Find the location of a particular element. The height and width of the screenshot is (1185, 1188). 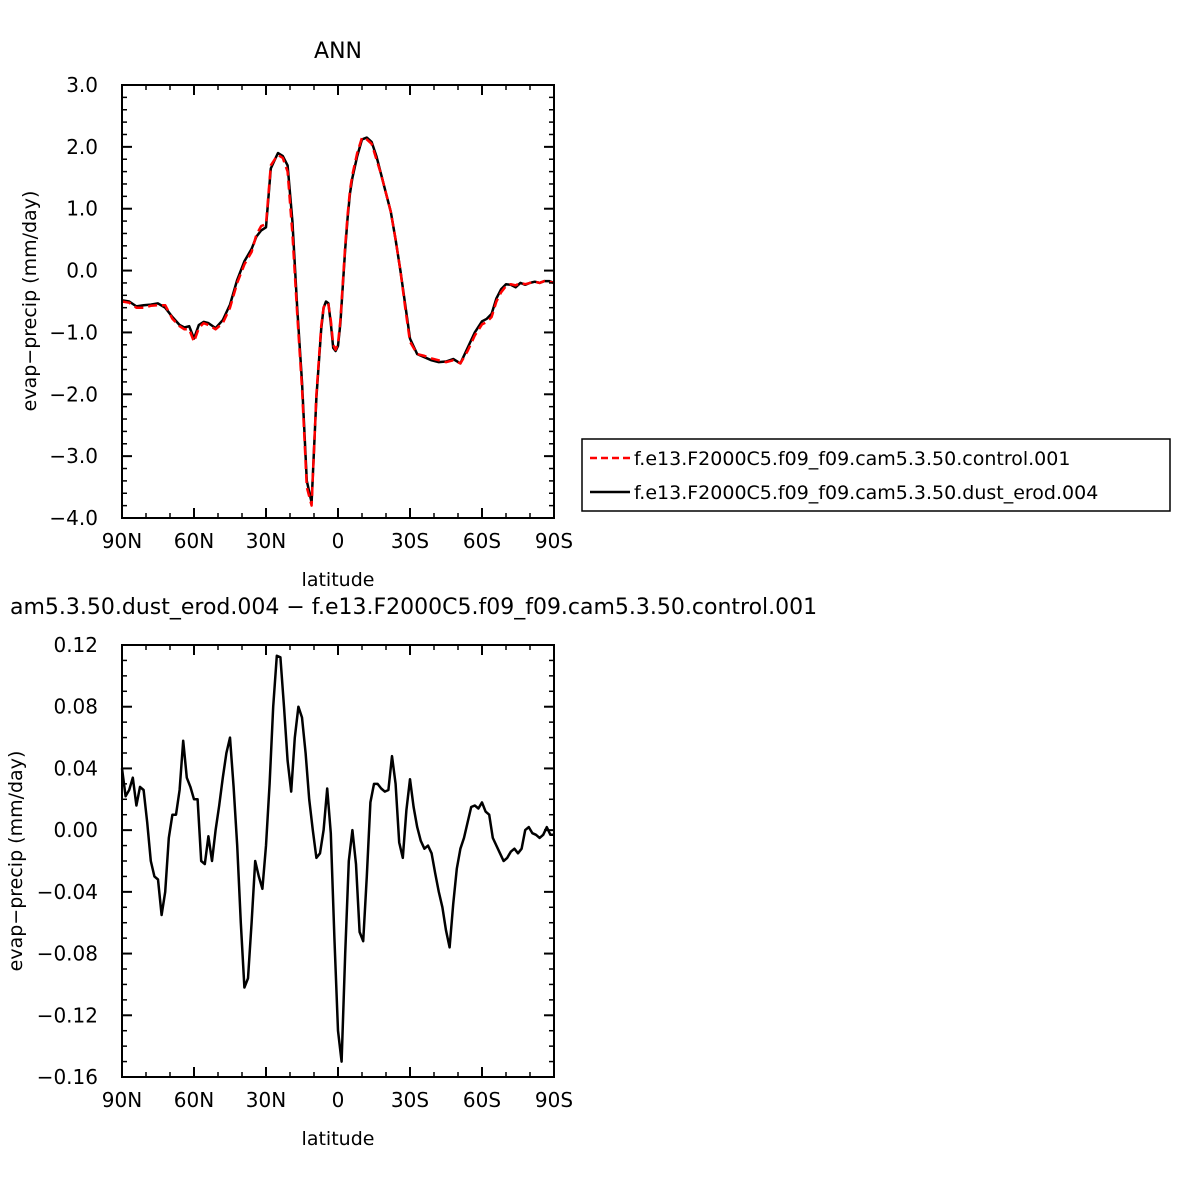

top-panel-frame is located at coordinates (338, 301).